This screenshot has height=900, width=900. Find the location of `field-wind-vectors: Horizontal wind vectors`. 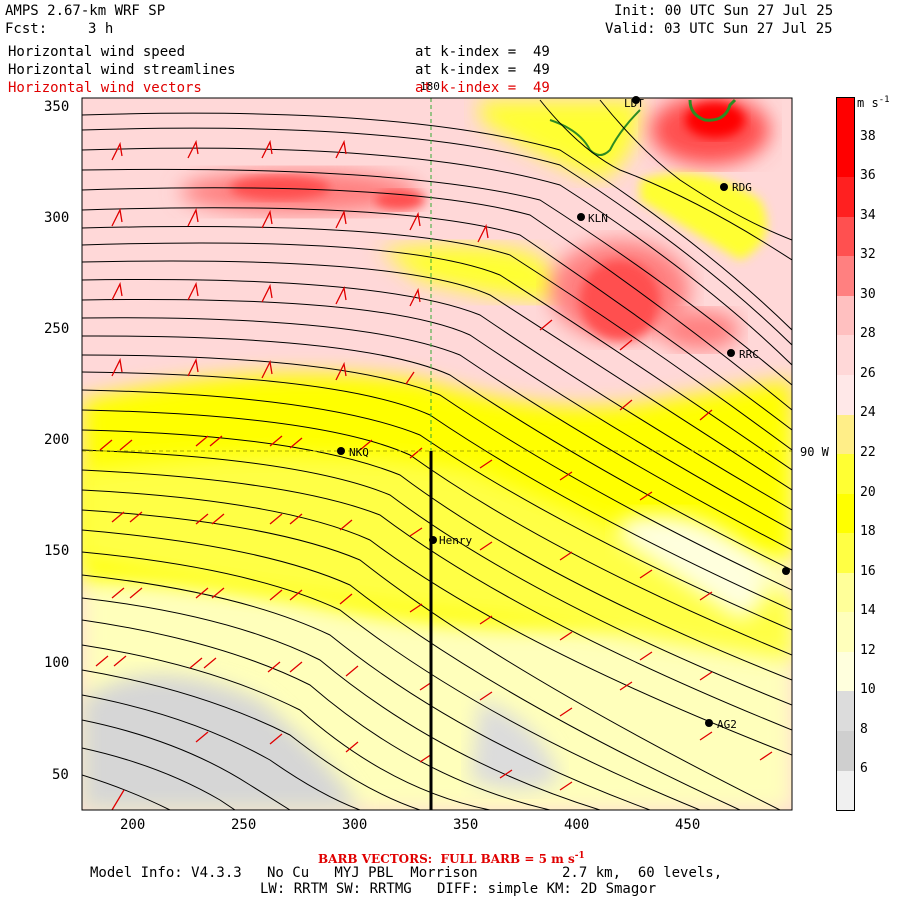

field-wind-vectors: Horizontal wind vectors is located at coordinates (105, 88).